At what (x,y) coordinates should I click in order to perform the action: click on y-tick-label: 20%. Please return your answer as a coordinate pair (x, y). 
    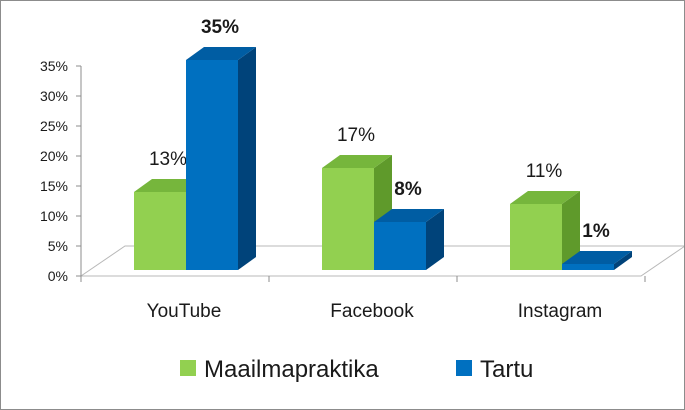
    Looking at the image, I should click on (54, 156).